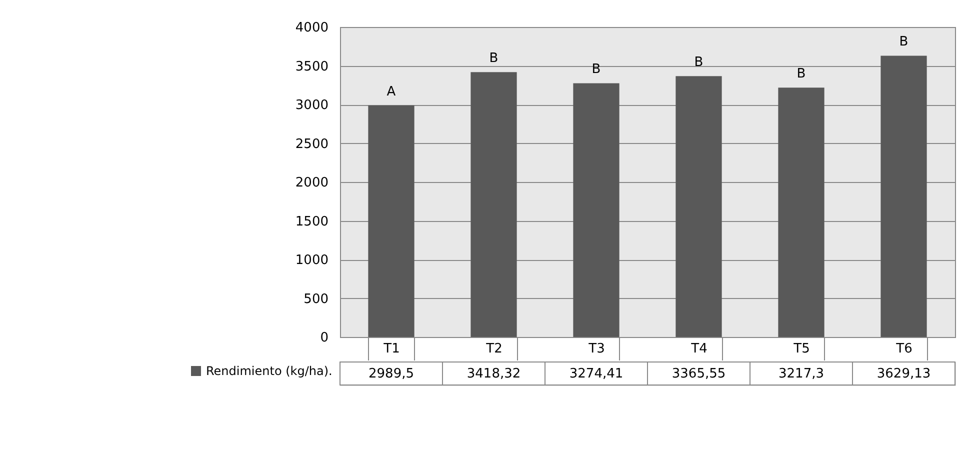  I want to click on data-label: 3629,13, so click(903, 374).